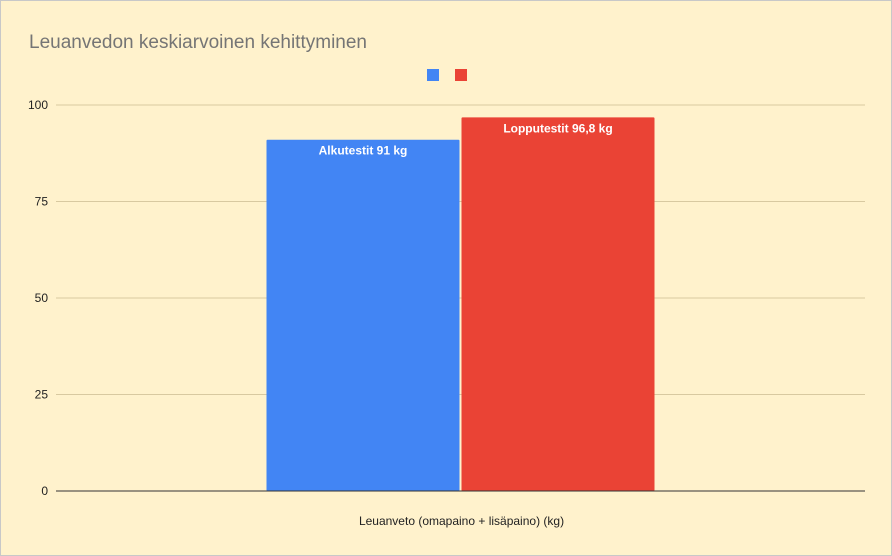 The height and width of the screenshot is (556, 892). What do you see at coordinates (38, 105) in the screenshot?
I see `y-tick-label: 100` at bounding box center [38, 105].